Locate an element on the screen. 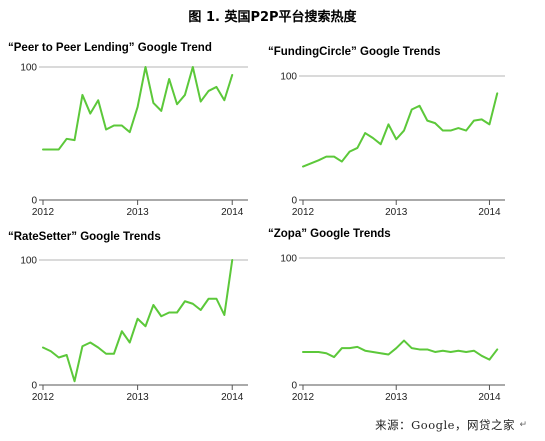 This screenshot has height=441, width=545. chart1-title: “Peer to Peer Lending” Google Trend is located at coordinates (110, 48).